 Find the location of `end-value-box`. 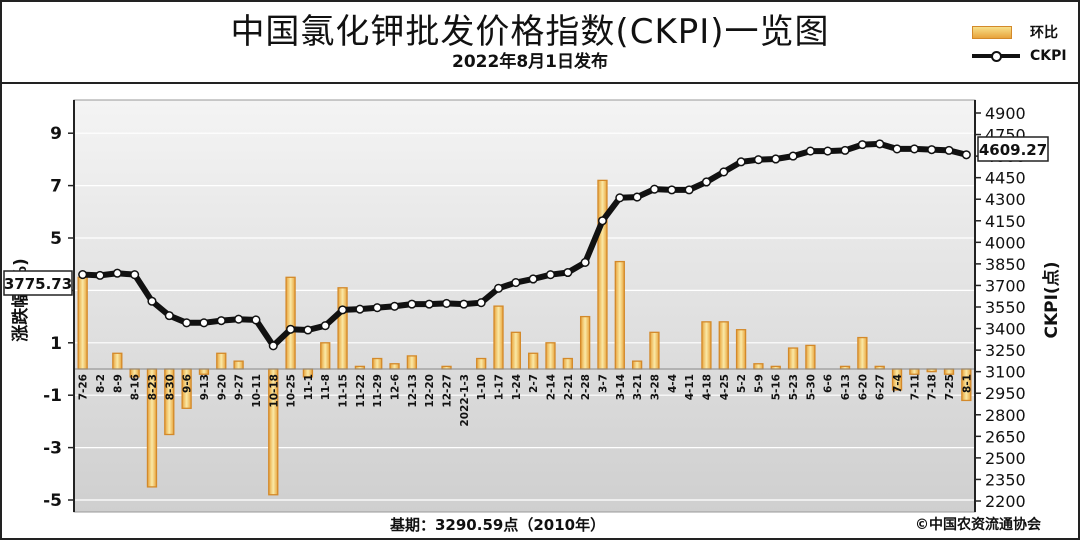

end-value-box is located at coordinates (1013, 149).